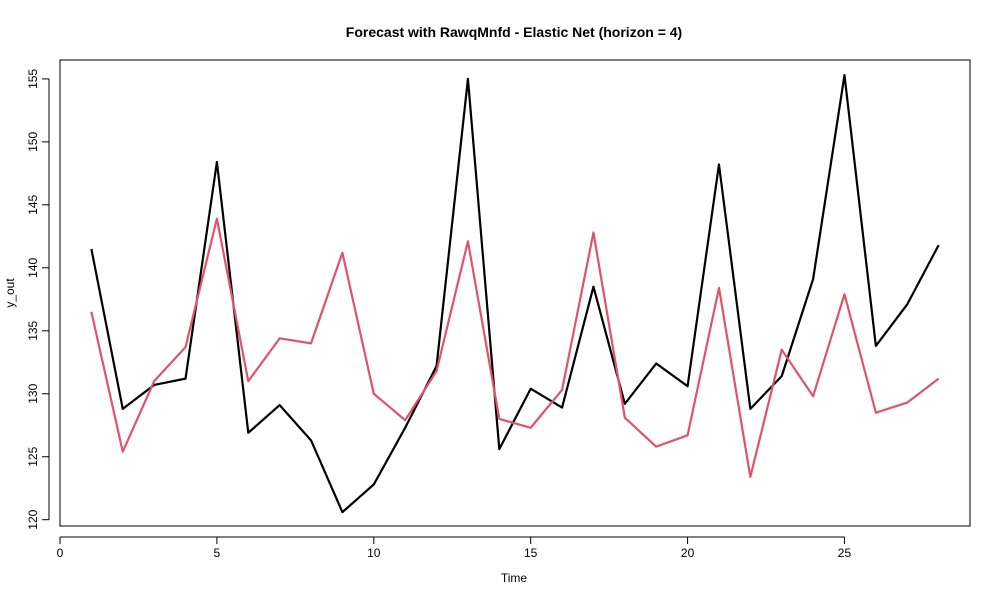 The image size is (1000, 600). What do you see at coordinates (38, 299) in the screenshot?
I see `y-axis: 120 125 130 135 140 145 150 155` at bounding box center [38, 299].